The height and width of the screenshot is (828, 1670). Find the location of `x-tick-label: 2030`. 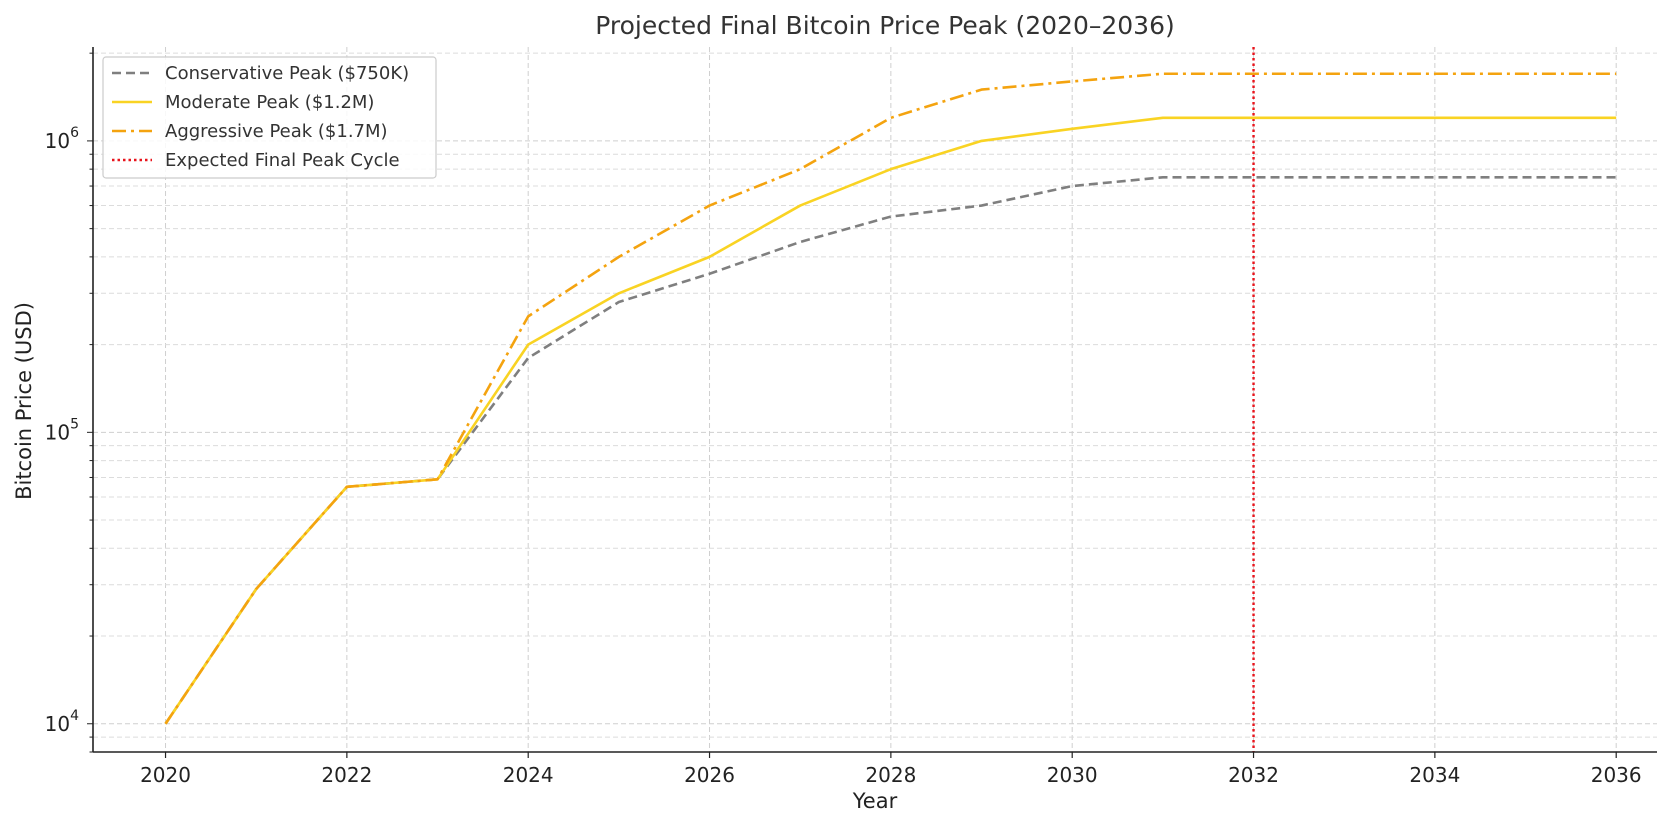

x-tick-label: 2030 is located at coordinates (1072, 775).